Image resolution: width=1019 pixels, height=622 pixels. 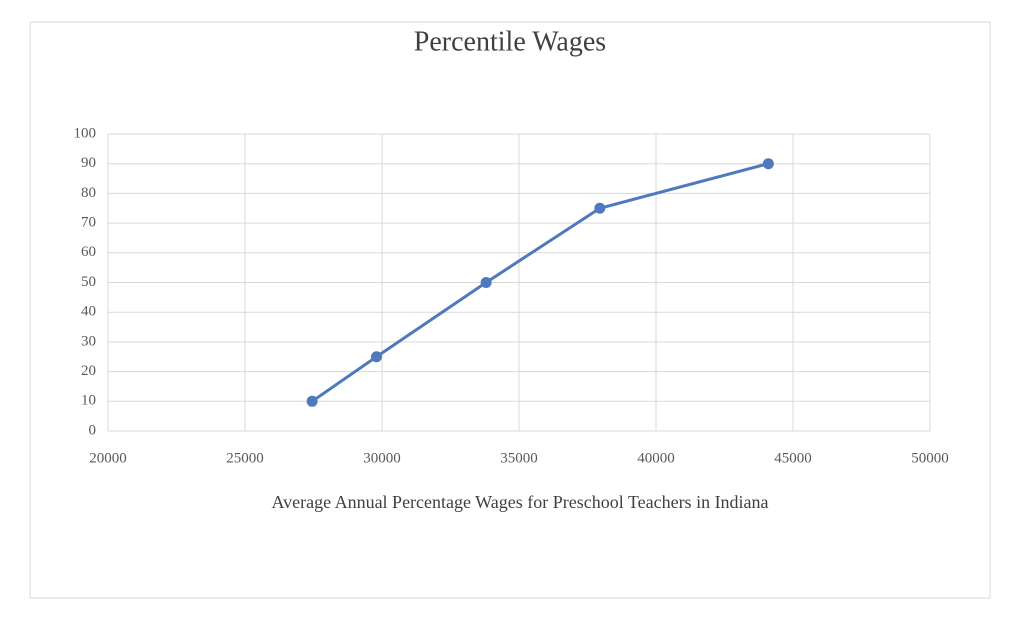 What do you see at coordinates (88, 163) in the screenshot?
I see `y-tick-label: 90` at bounding box center [88, 163].